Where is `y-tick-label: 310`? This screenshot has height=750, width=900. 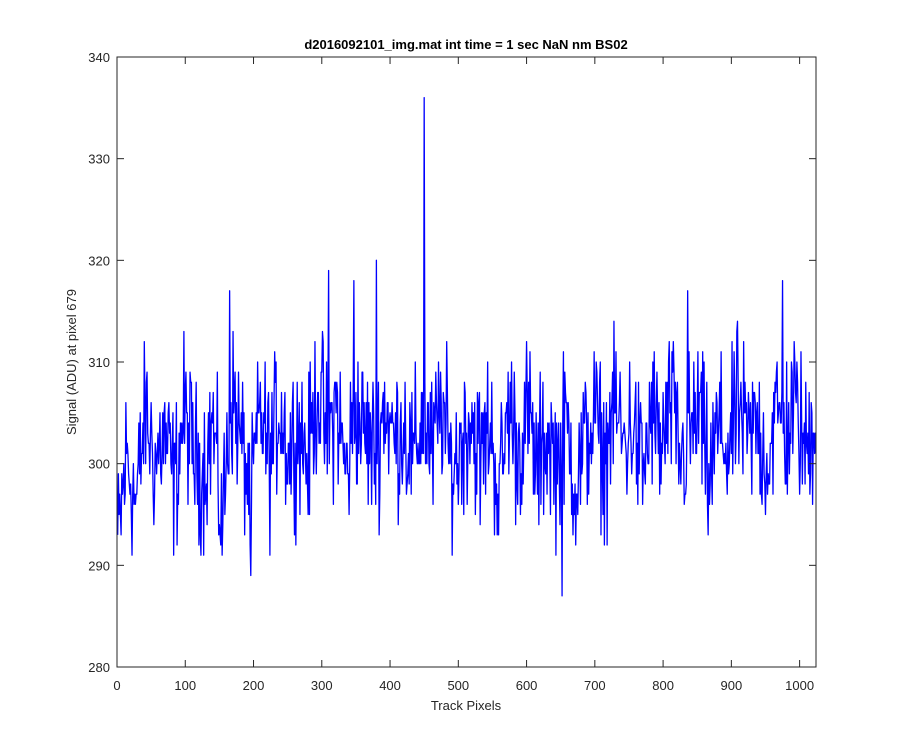 y-tick-label: 310 is located at coordinates (99, 362).